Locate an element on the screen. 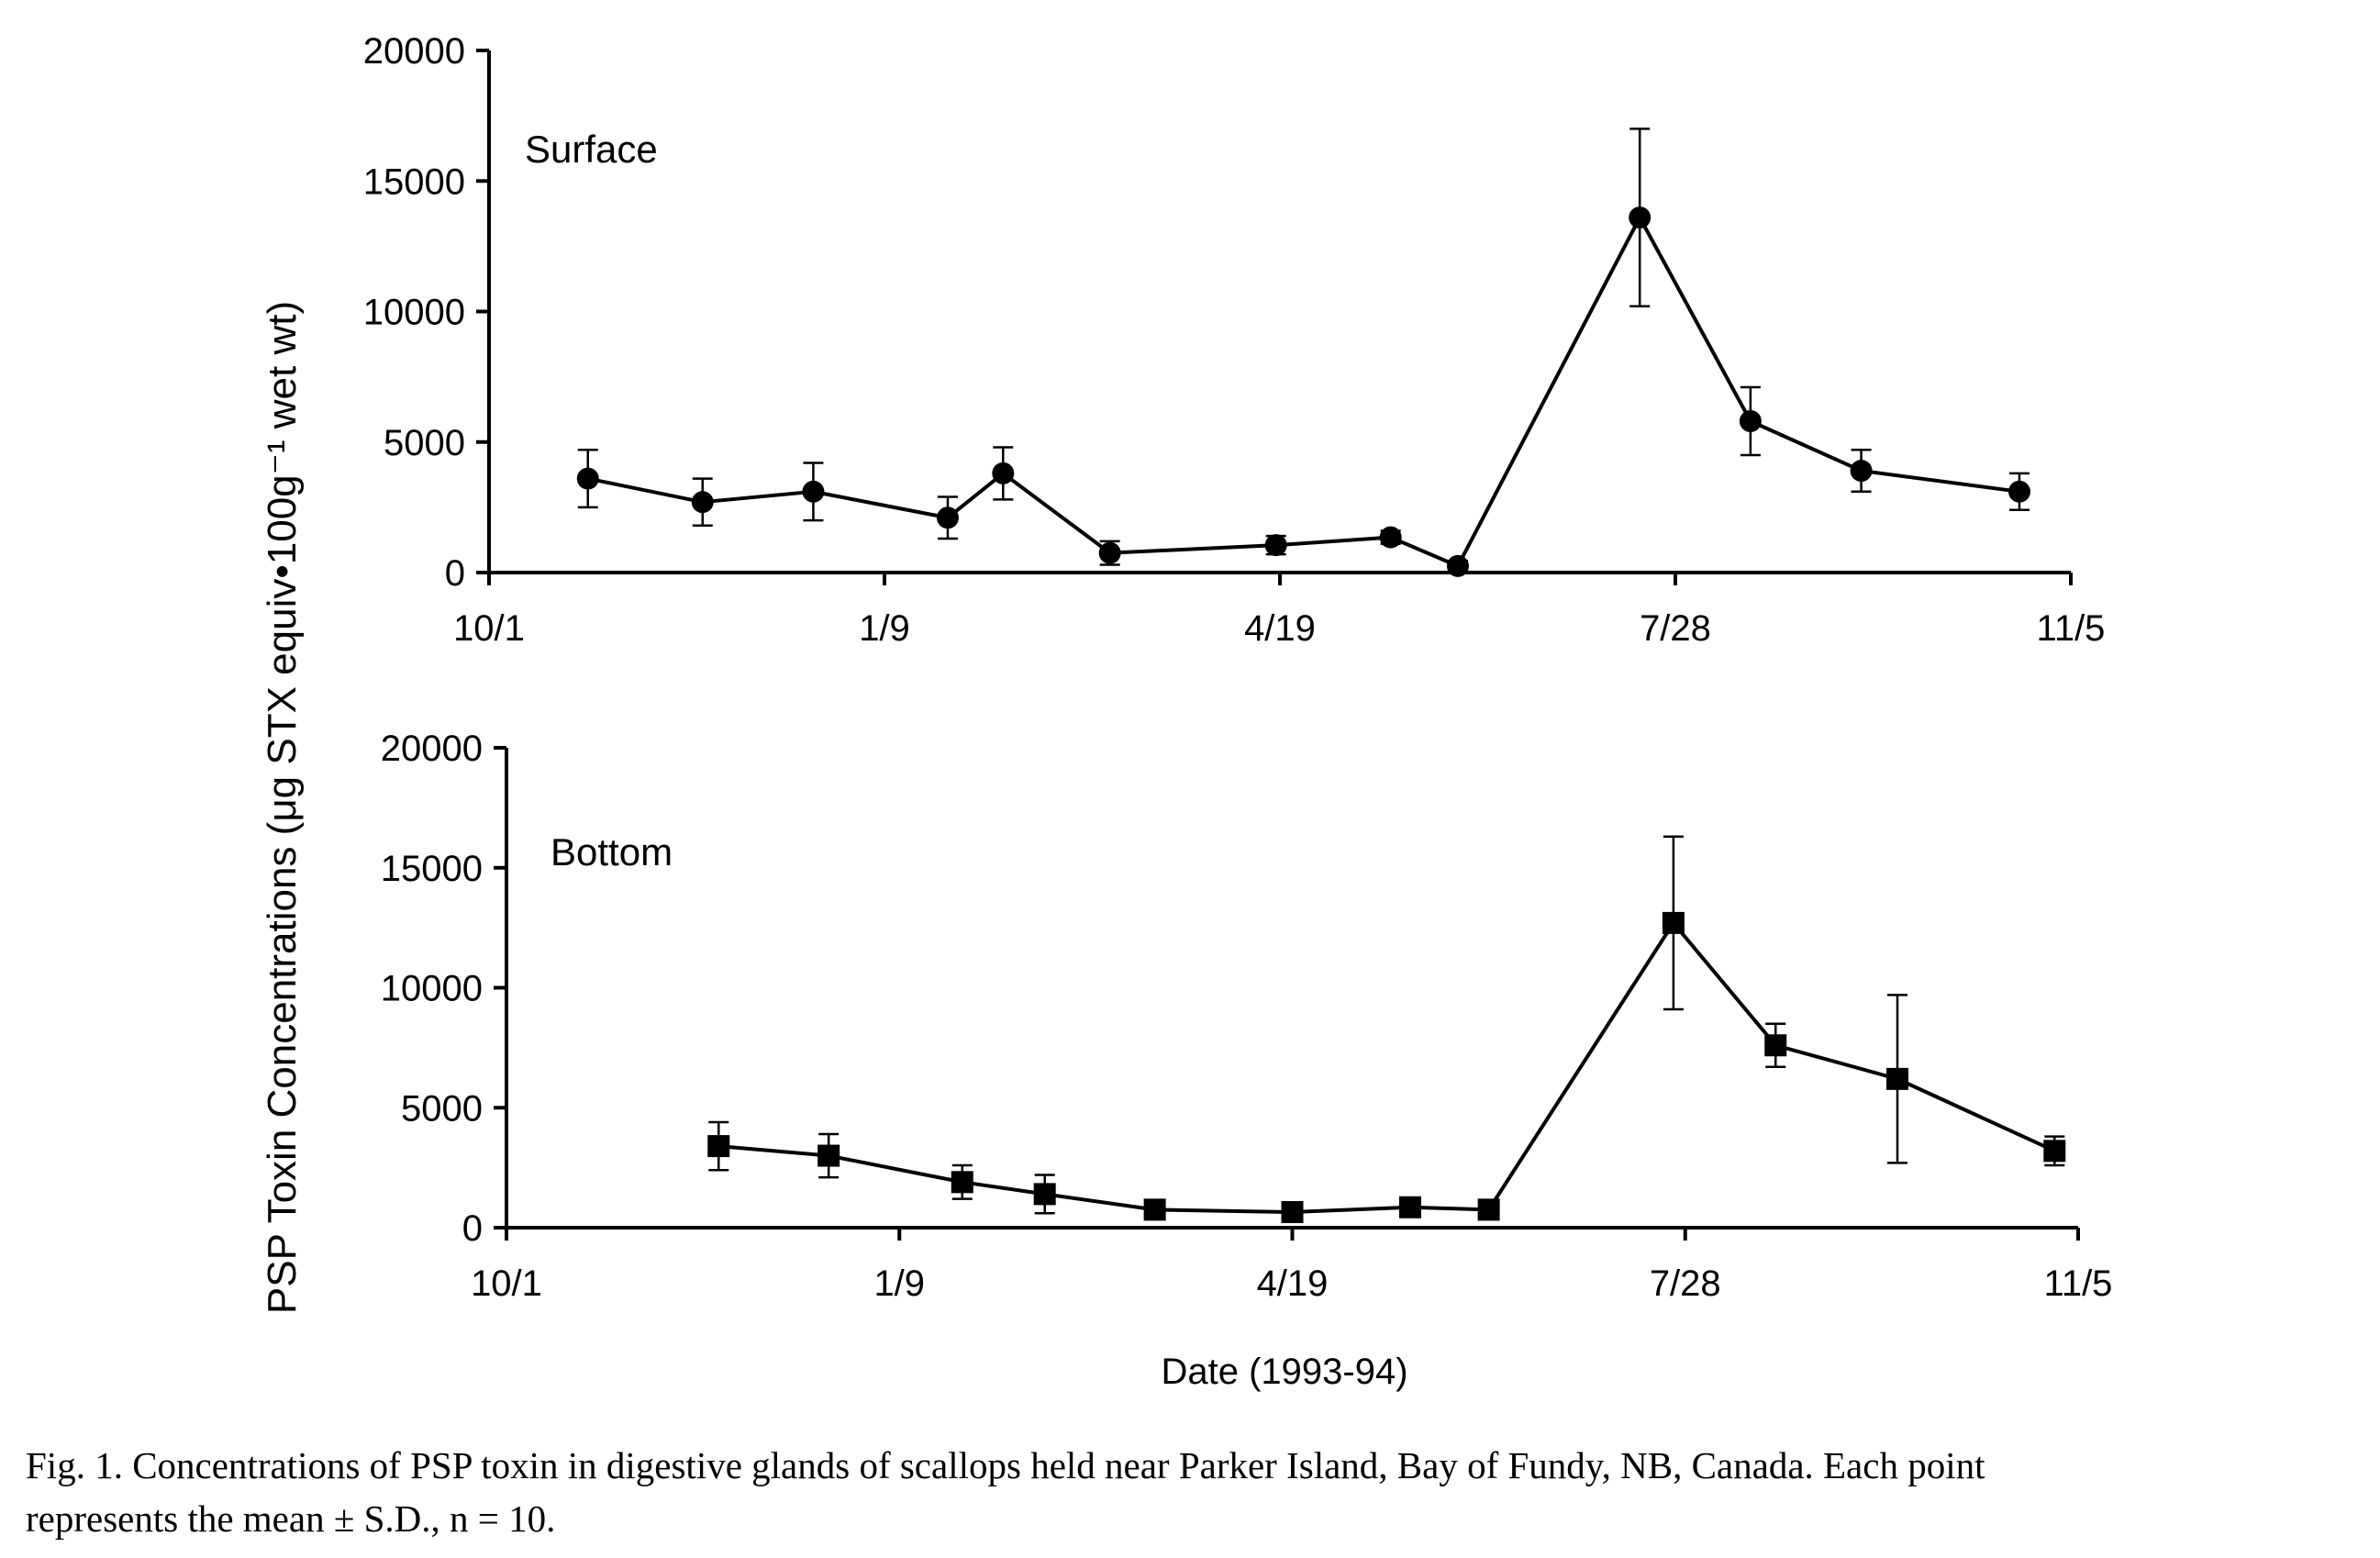 The width and height of the screenshot is (2380, 1558). panel-label: Surface is located at coordinates (591, 150).